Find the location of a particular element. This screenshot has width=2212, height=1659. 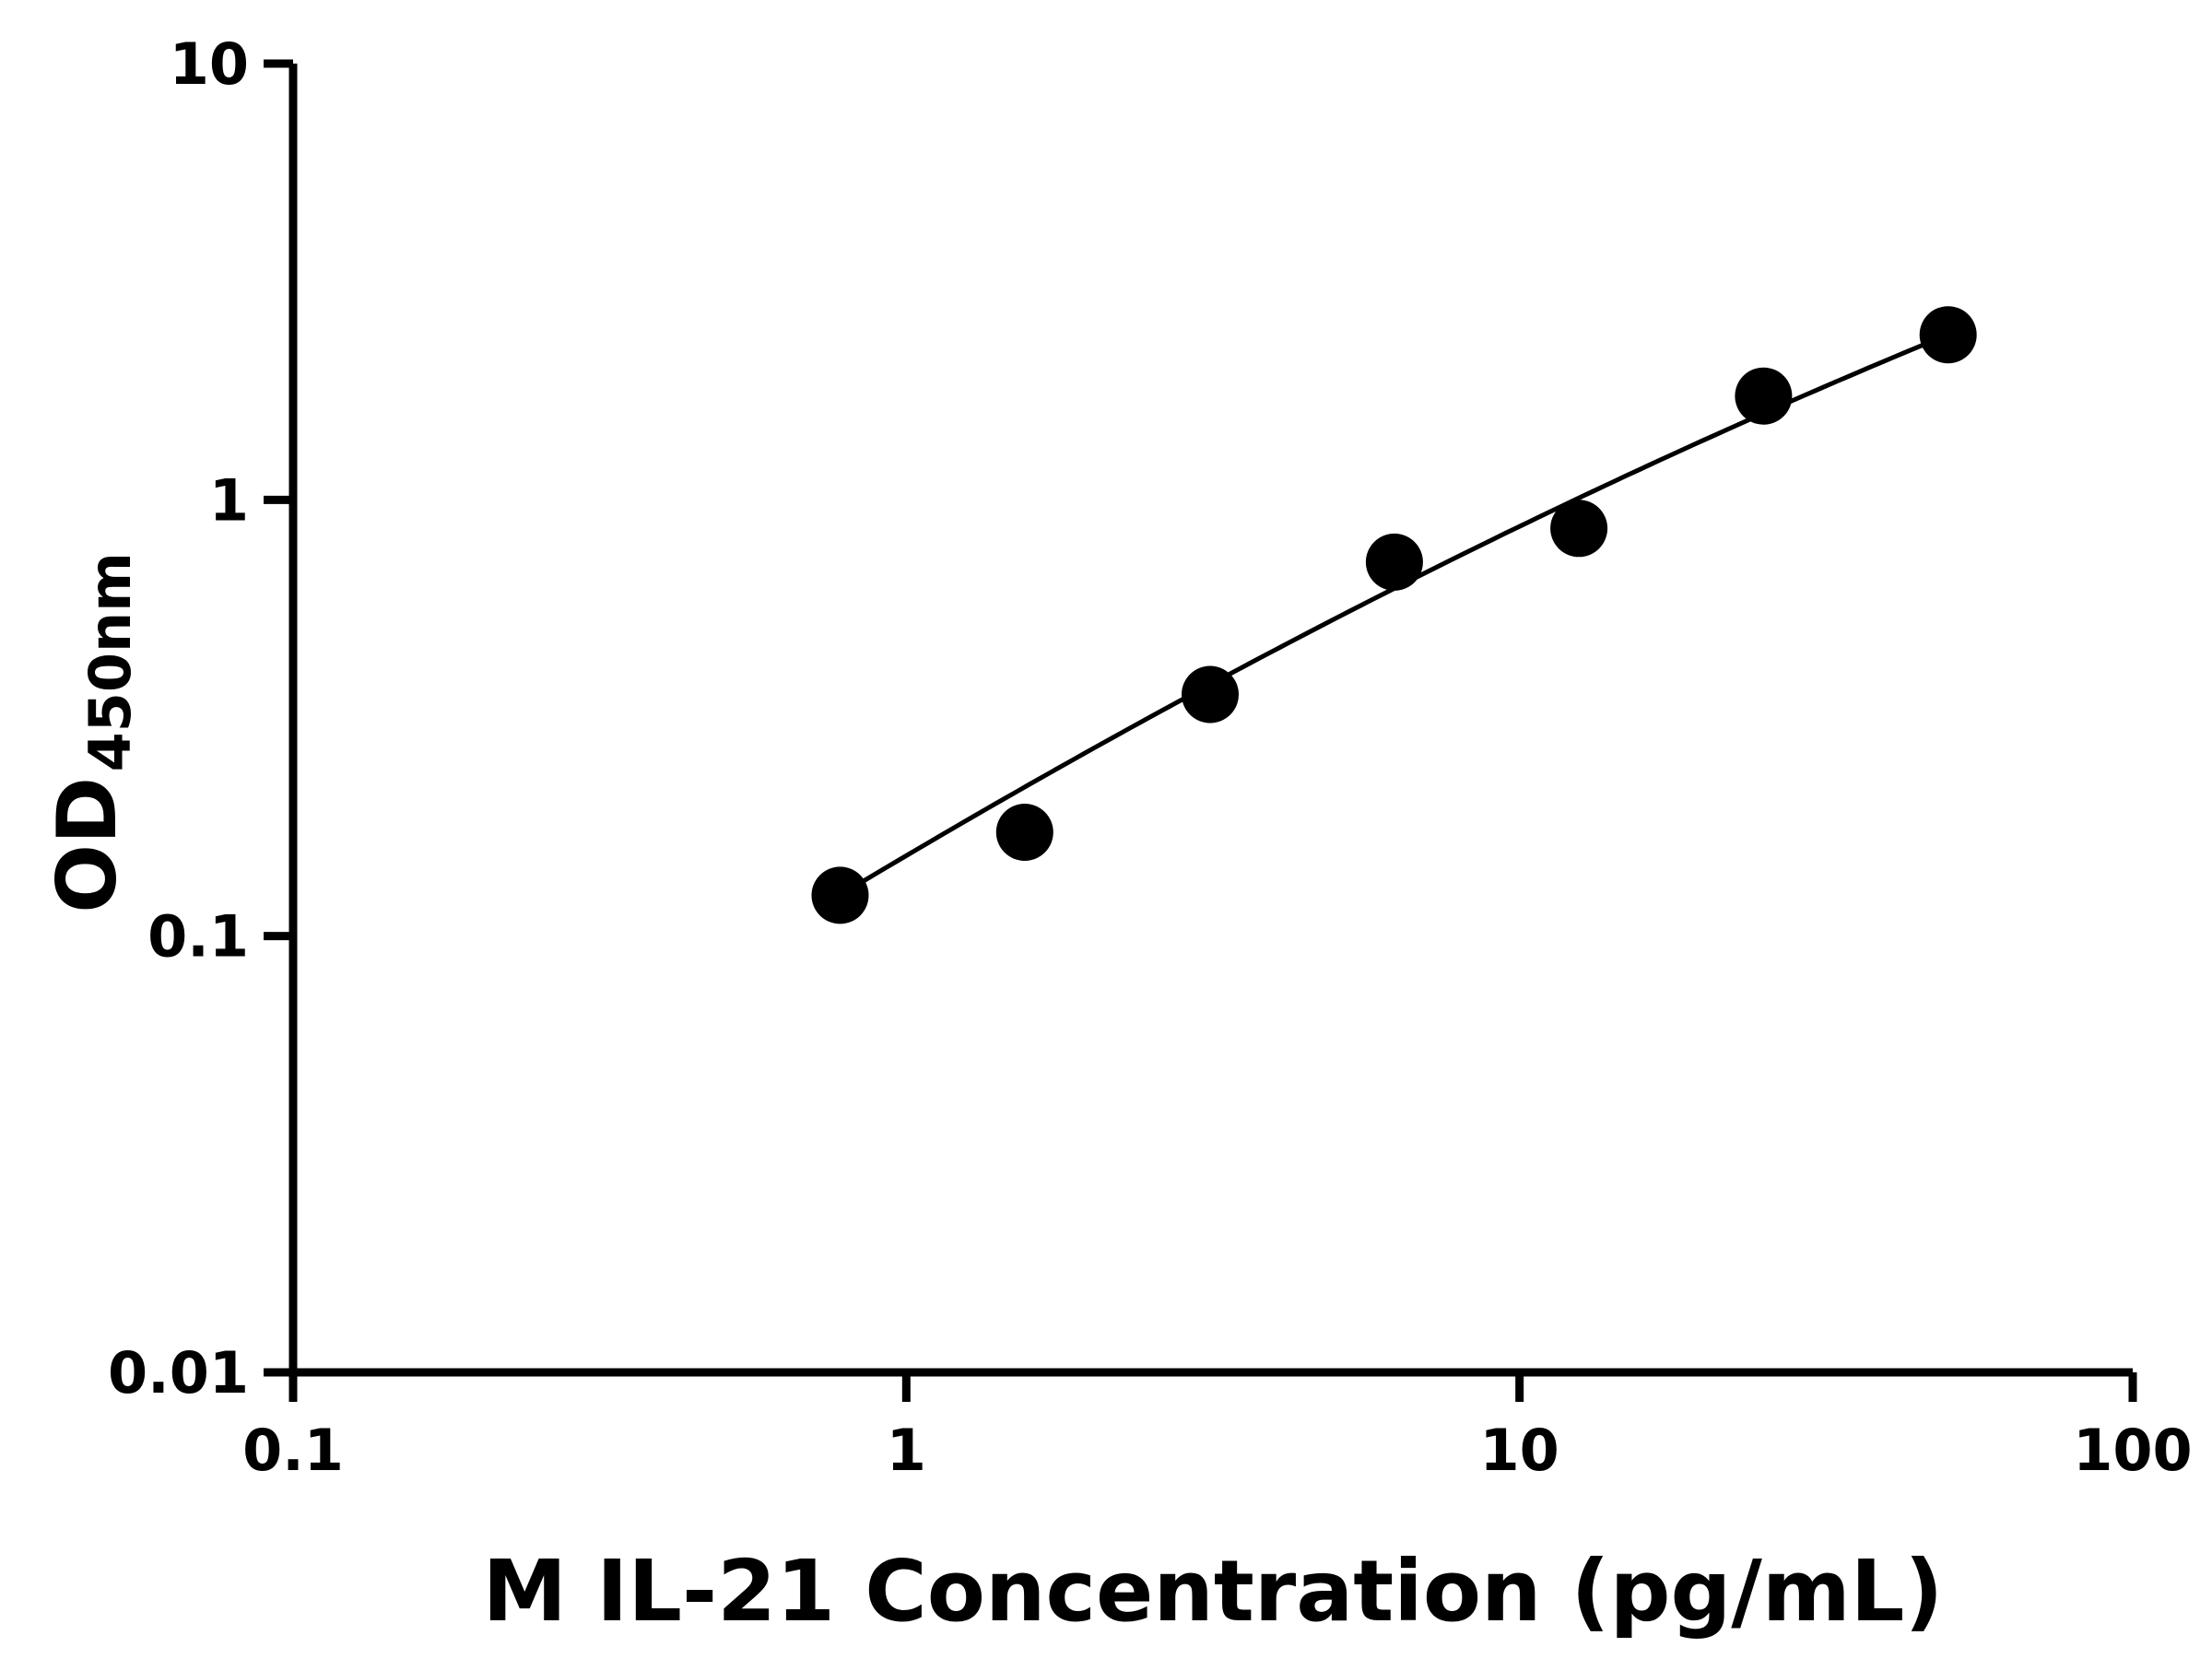

y-tick-label: 1 is located at coordinates (229, 500).